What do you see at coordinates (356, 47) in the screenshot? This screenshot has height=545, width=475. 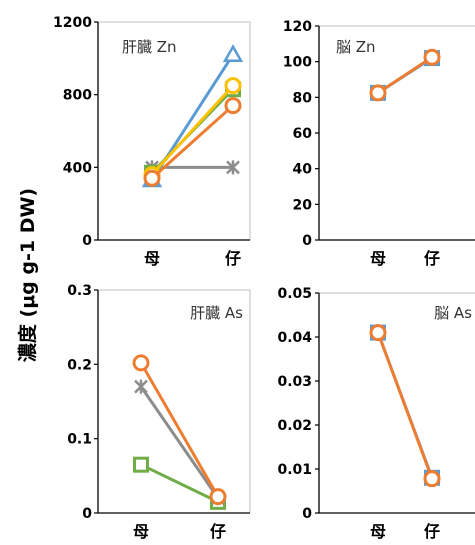 I see `panel-title: 脳 Zn` at bounding box center [356, 47].